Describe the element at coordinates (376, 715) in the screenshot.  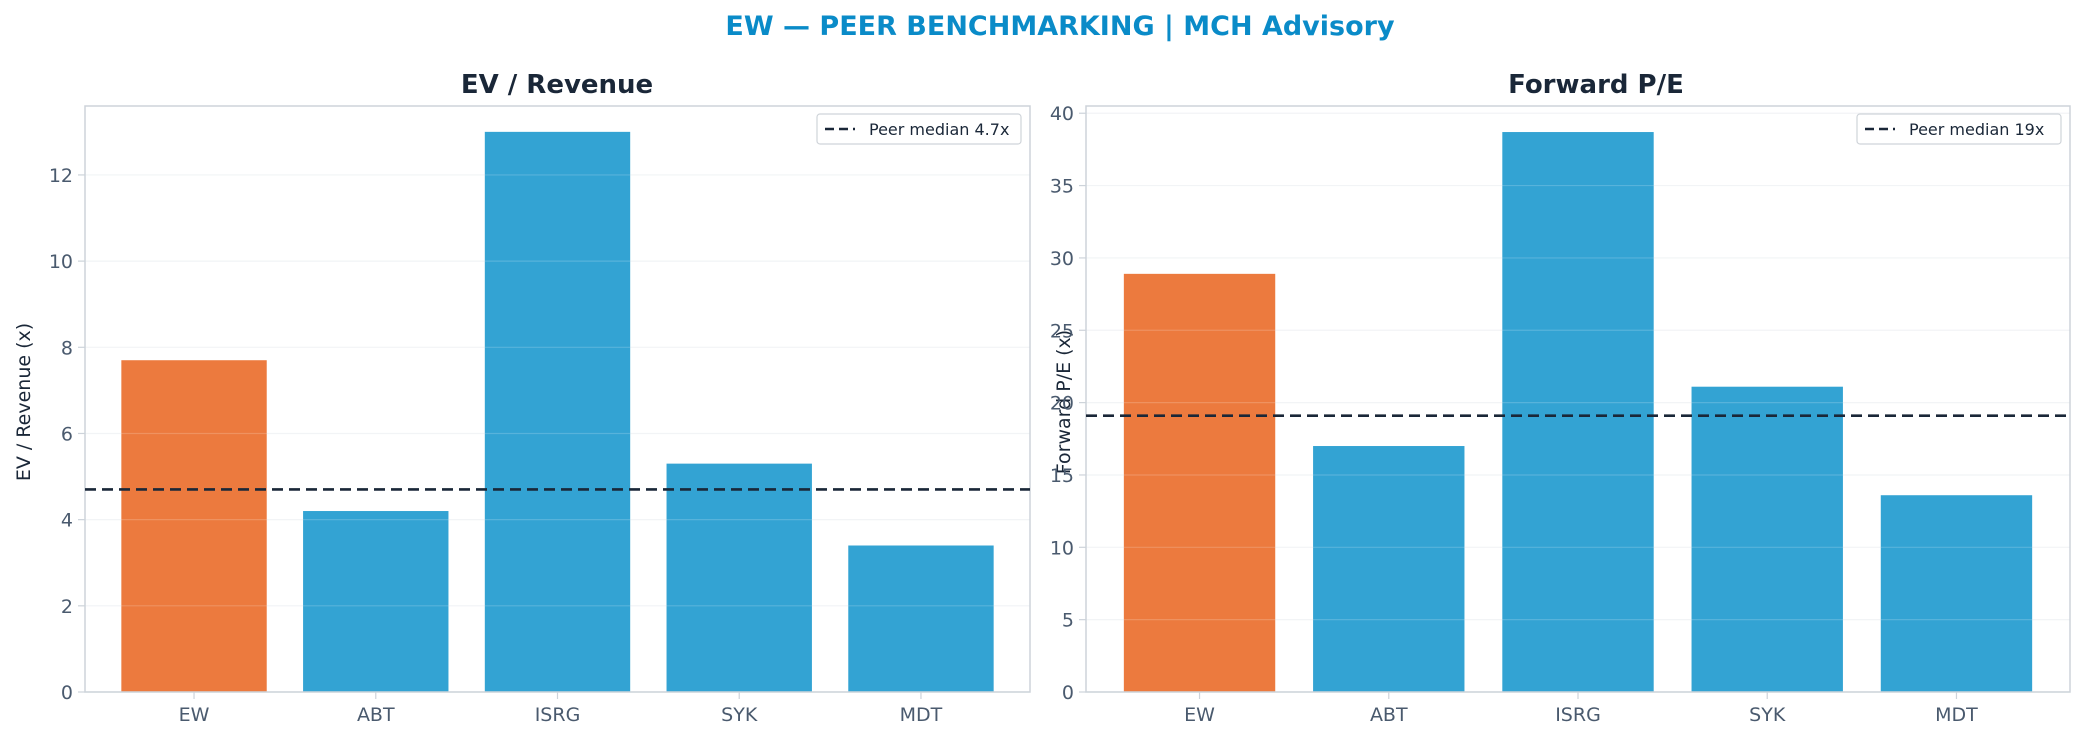
I see `ev-revenue-x-tick-label: ABT` at that location.